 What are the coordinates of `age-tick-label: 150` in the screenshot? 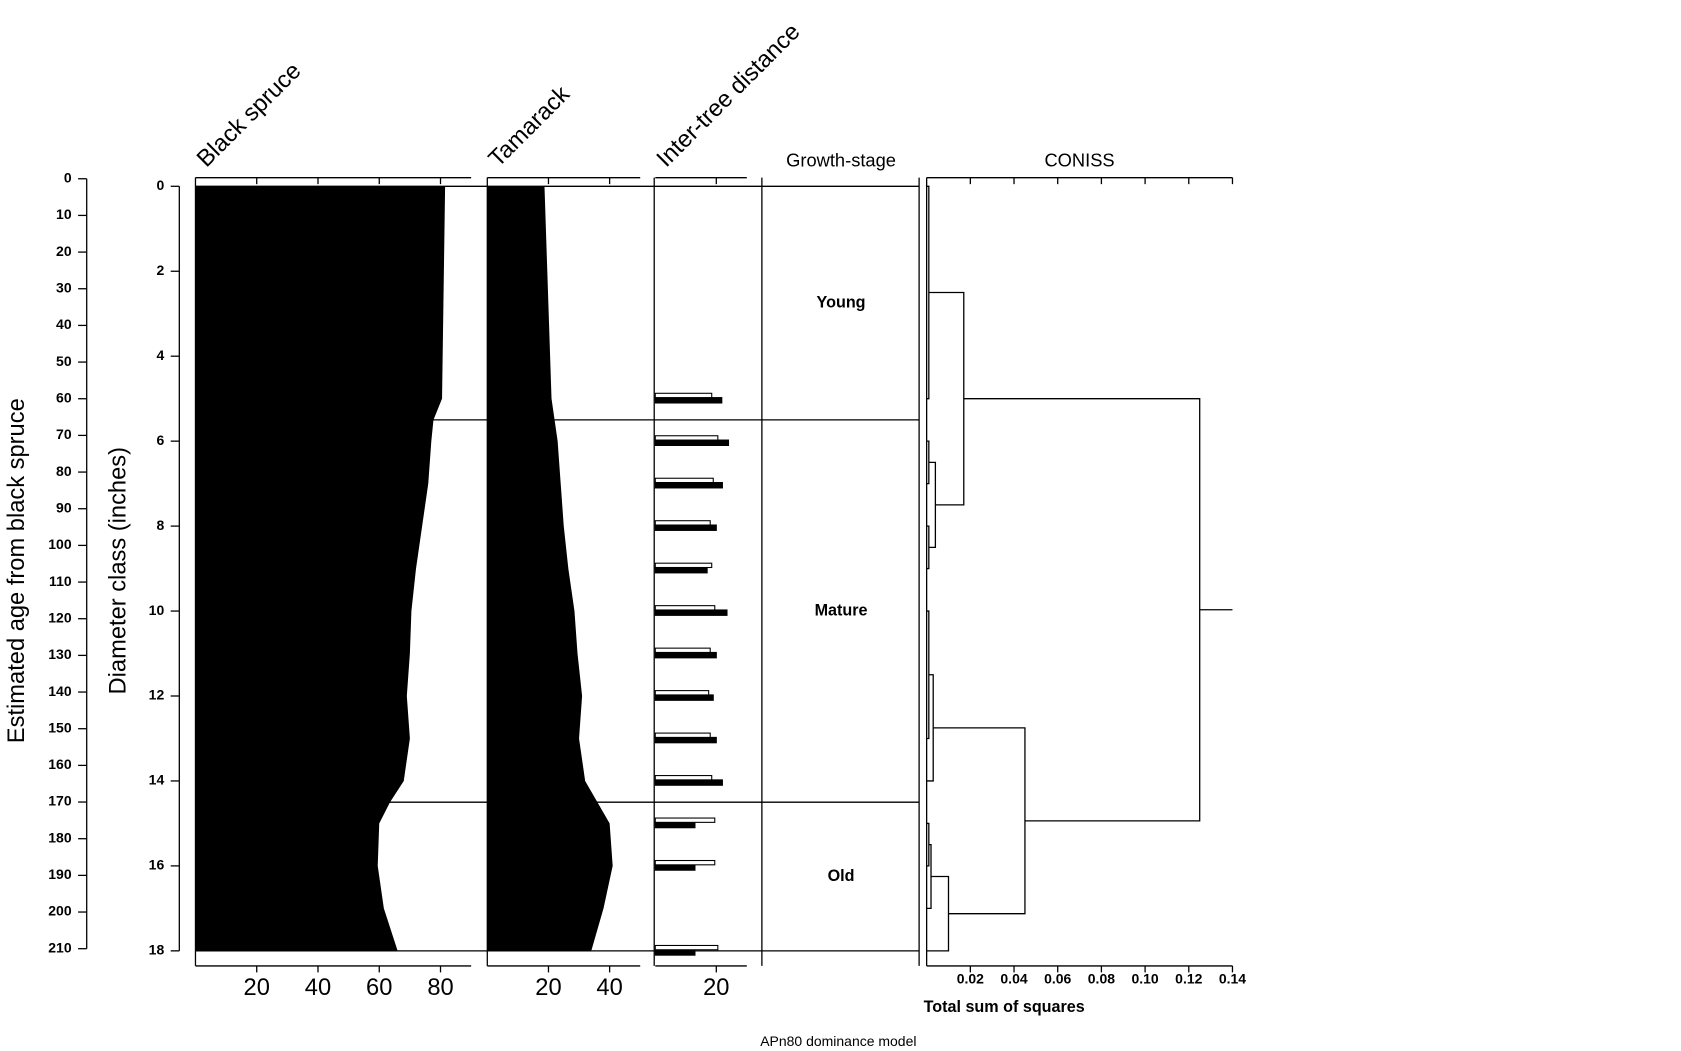 It's located at (60, 727).